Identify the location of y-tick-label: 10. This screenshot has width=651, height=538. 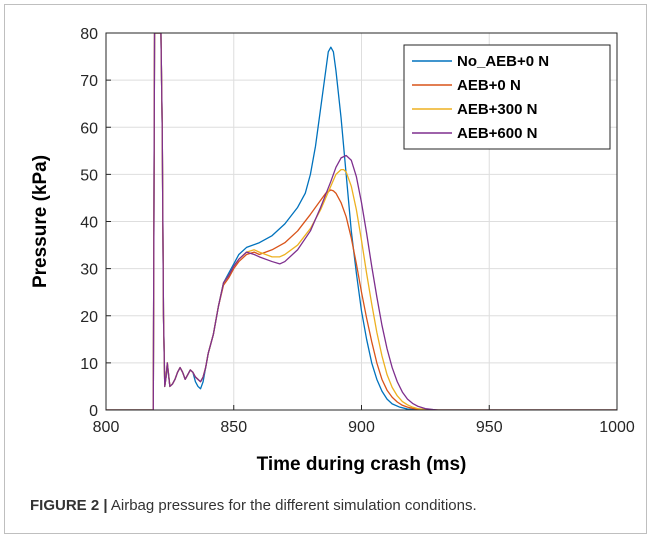
(89, 364).